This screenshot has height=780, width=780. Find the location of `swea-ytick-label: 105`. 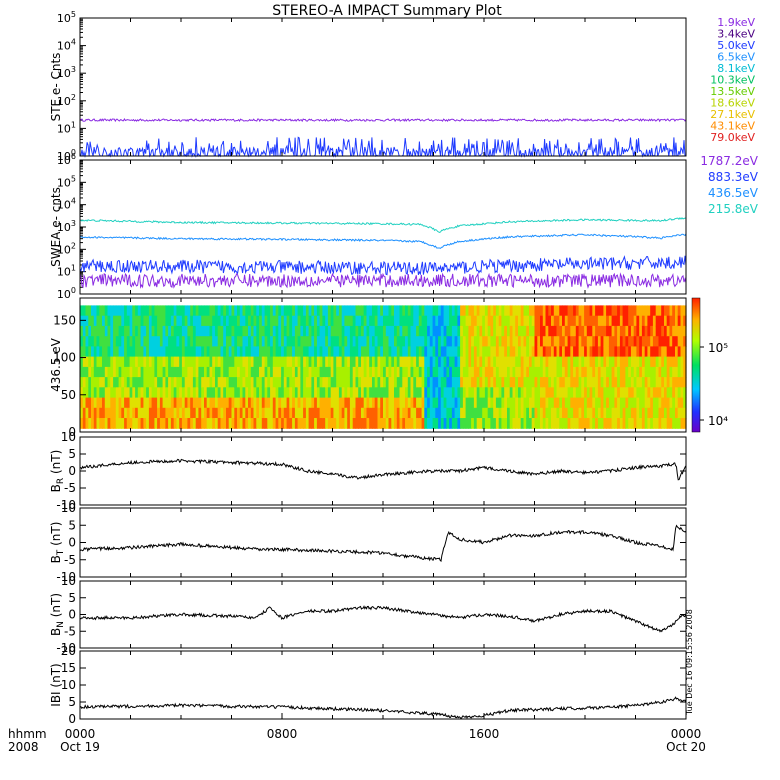

swea-ytick-label: 105 is located at coordinates (66, 181).